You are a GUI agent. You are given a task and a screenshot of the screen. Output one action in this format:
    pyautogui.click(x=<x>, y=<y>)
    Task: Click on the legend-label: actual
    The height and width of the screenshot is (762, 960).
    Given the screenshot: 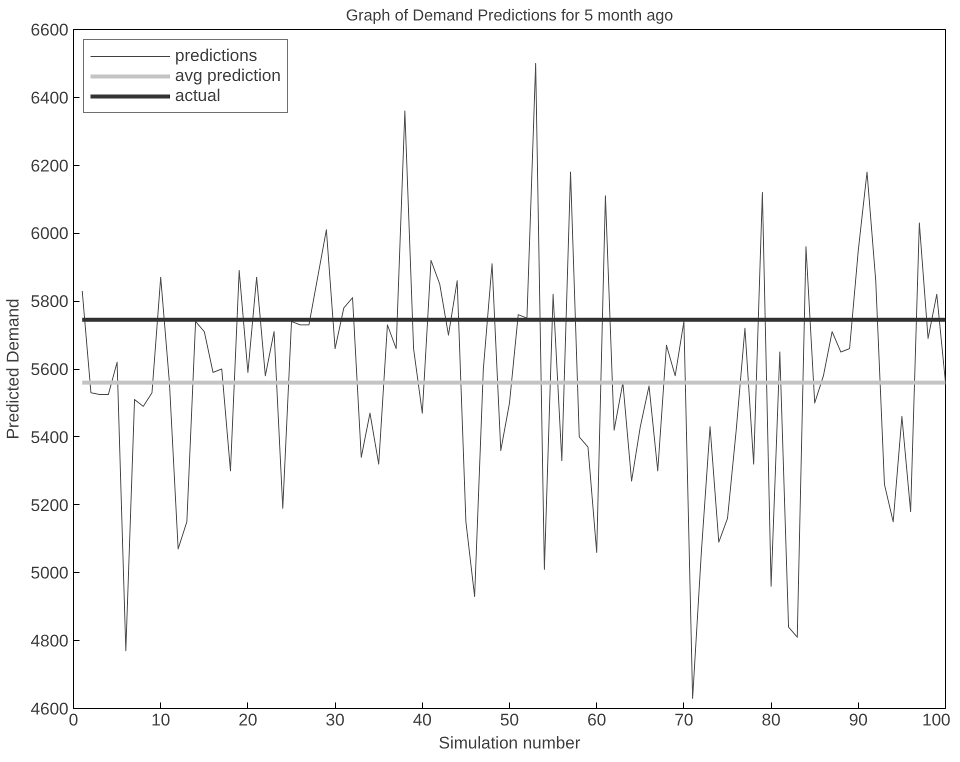 What is the action you would take?
    pyautogui.click(x=197, y=96)
    